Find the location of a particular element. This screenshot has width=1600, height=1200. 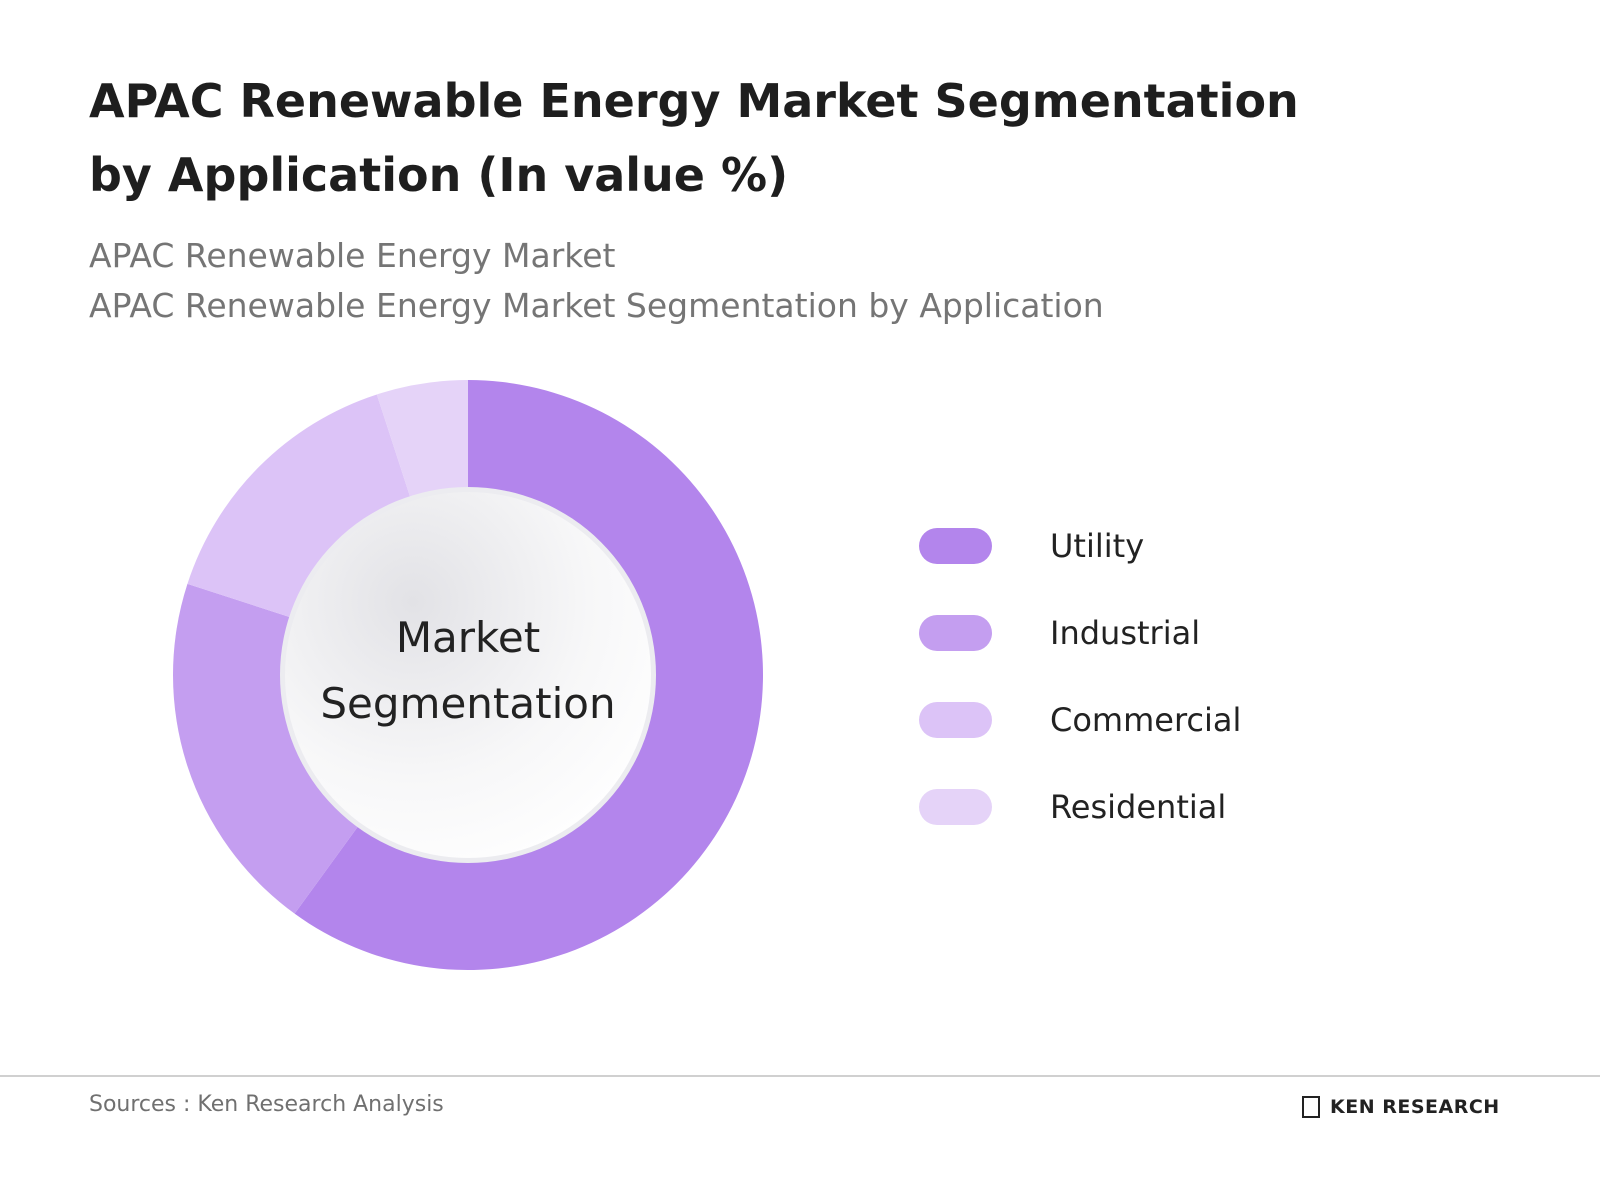

subtitle: APAC Renewable Energy Market is located at coordinates (352, 255).